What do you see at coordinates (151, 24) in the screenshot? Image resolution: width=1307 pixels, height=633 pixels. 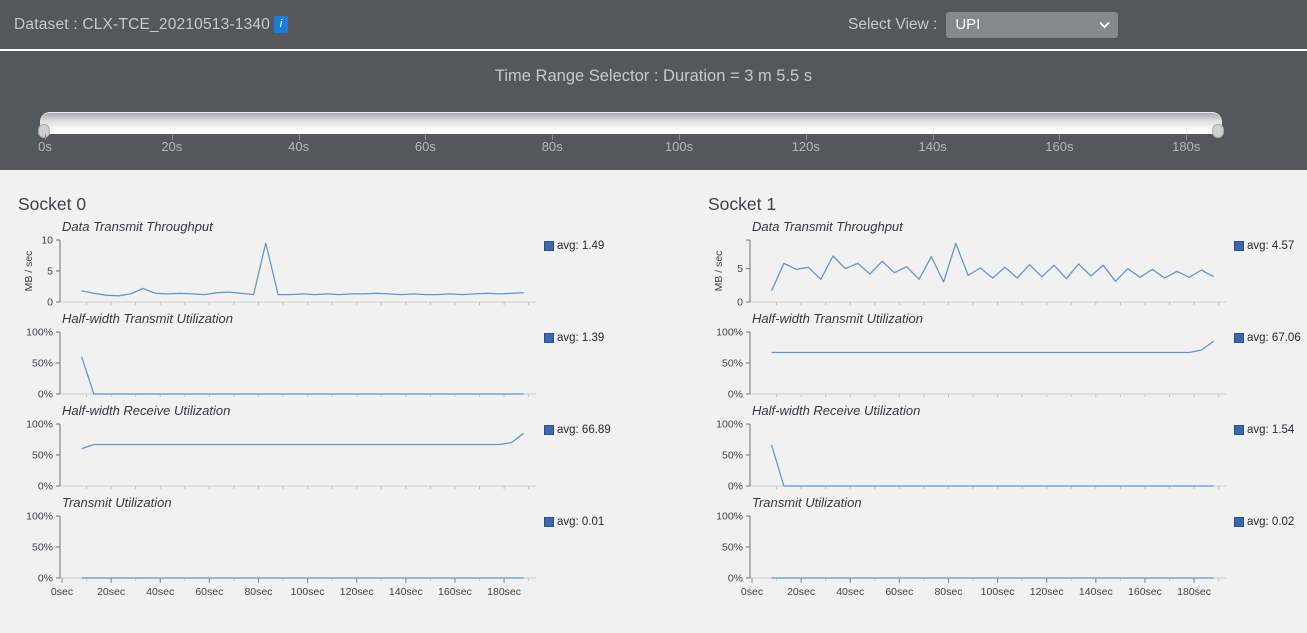 I see `dataset-title: Dataset : CLX-TCE_20210513-1340 i` at bounding box center [151, 24].